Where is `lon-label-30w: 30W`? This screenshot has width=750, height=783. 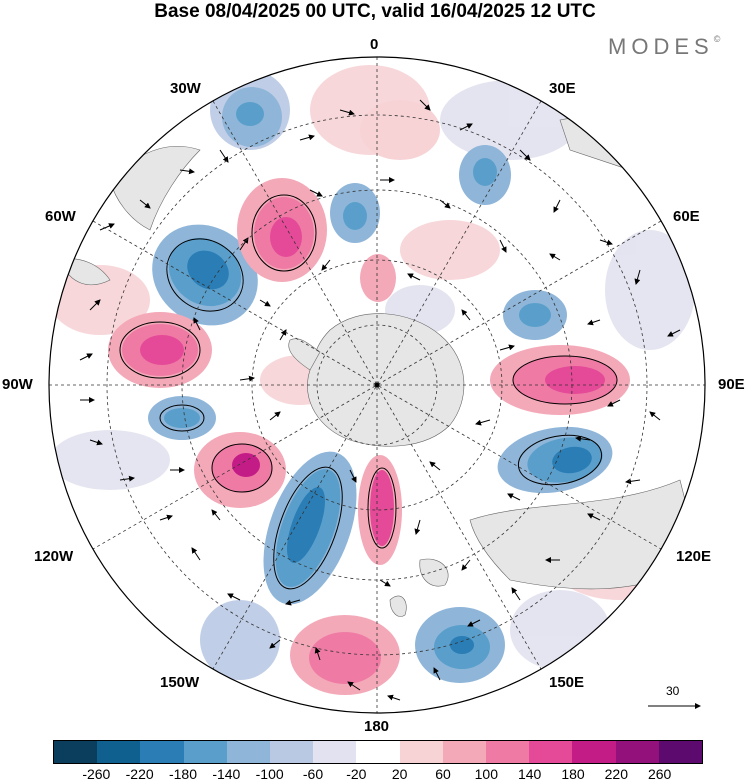 lon-label-30w: 30W is located at coordinates (185, 88).